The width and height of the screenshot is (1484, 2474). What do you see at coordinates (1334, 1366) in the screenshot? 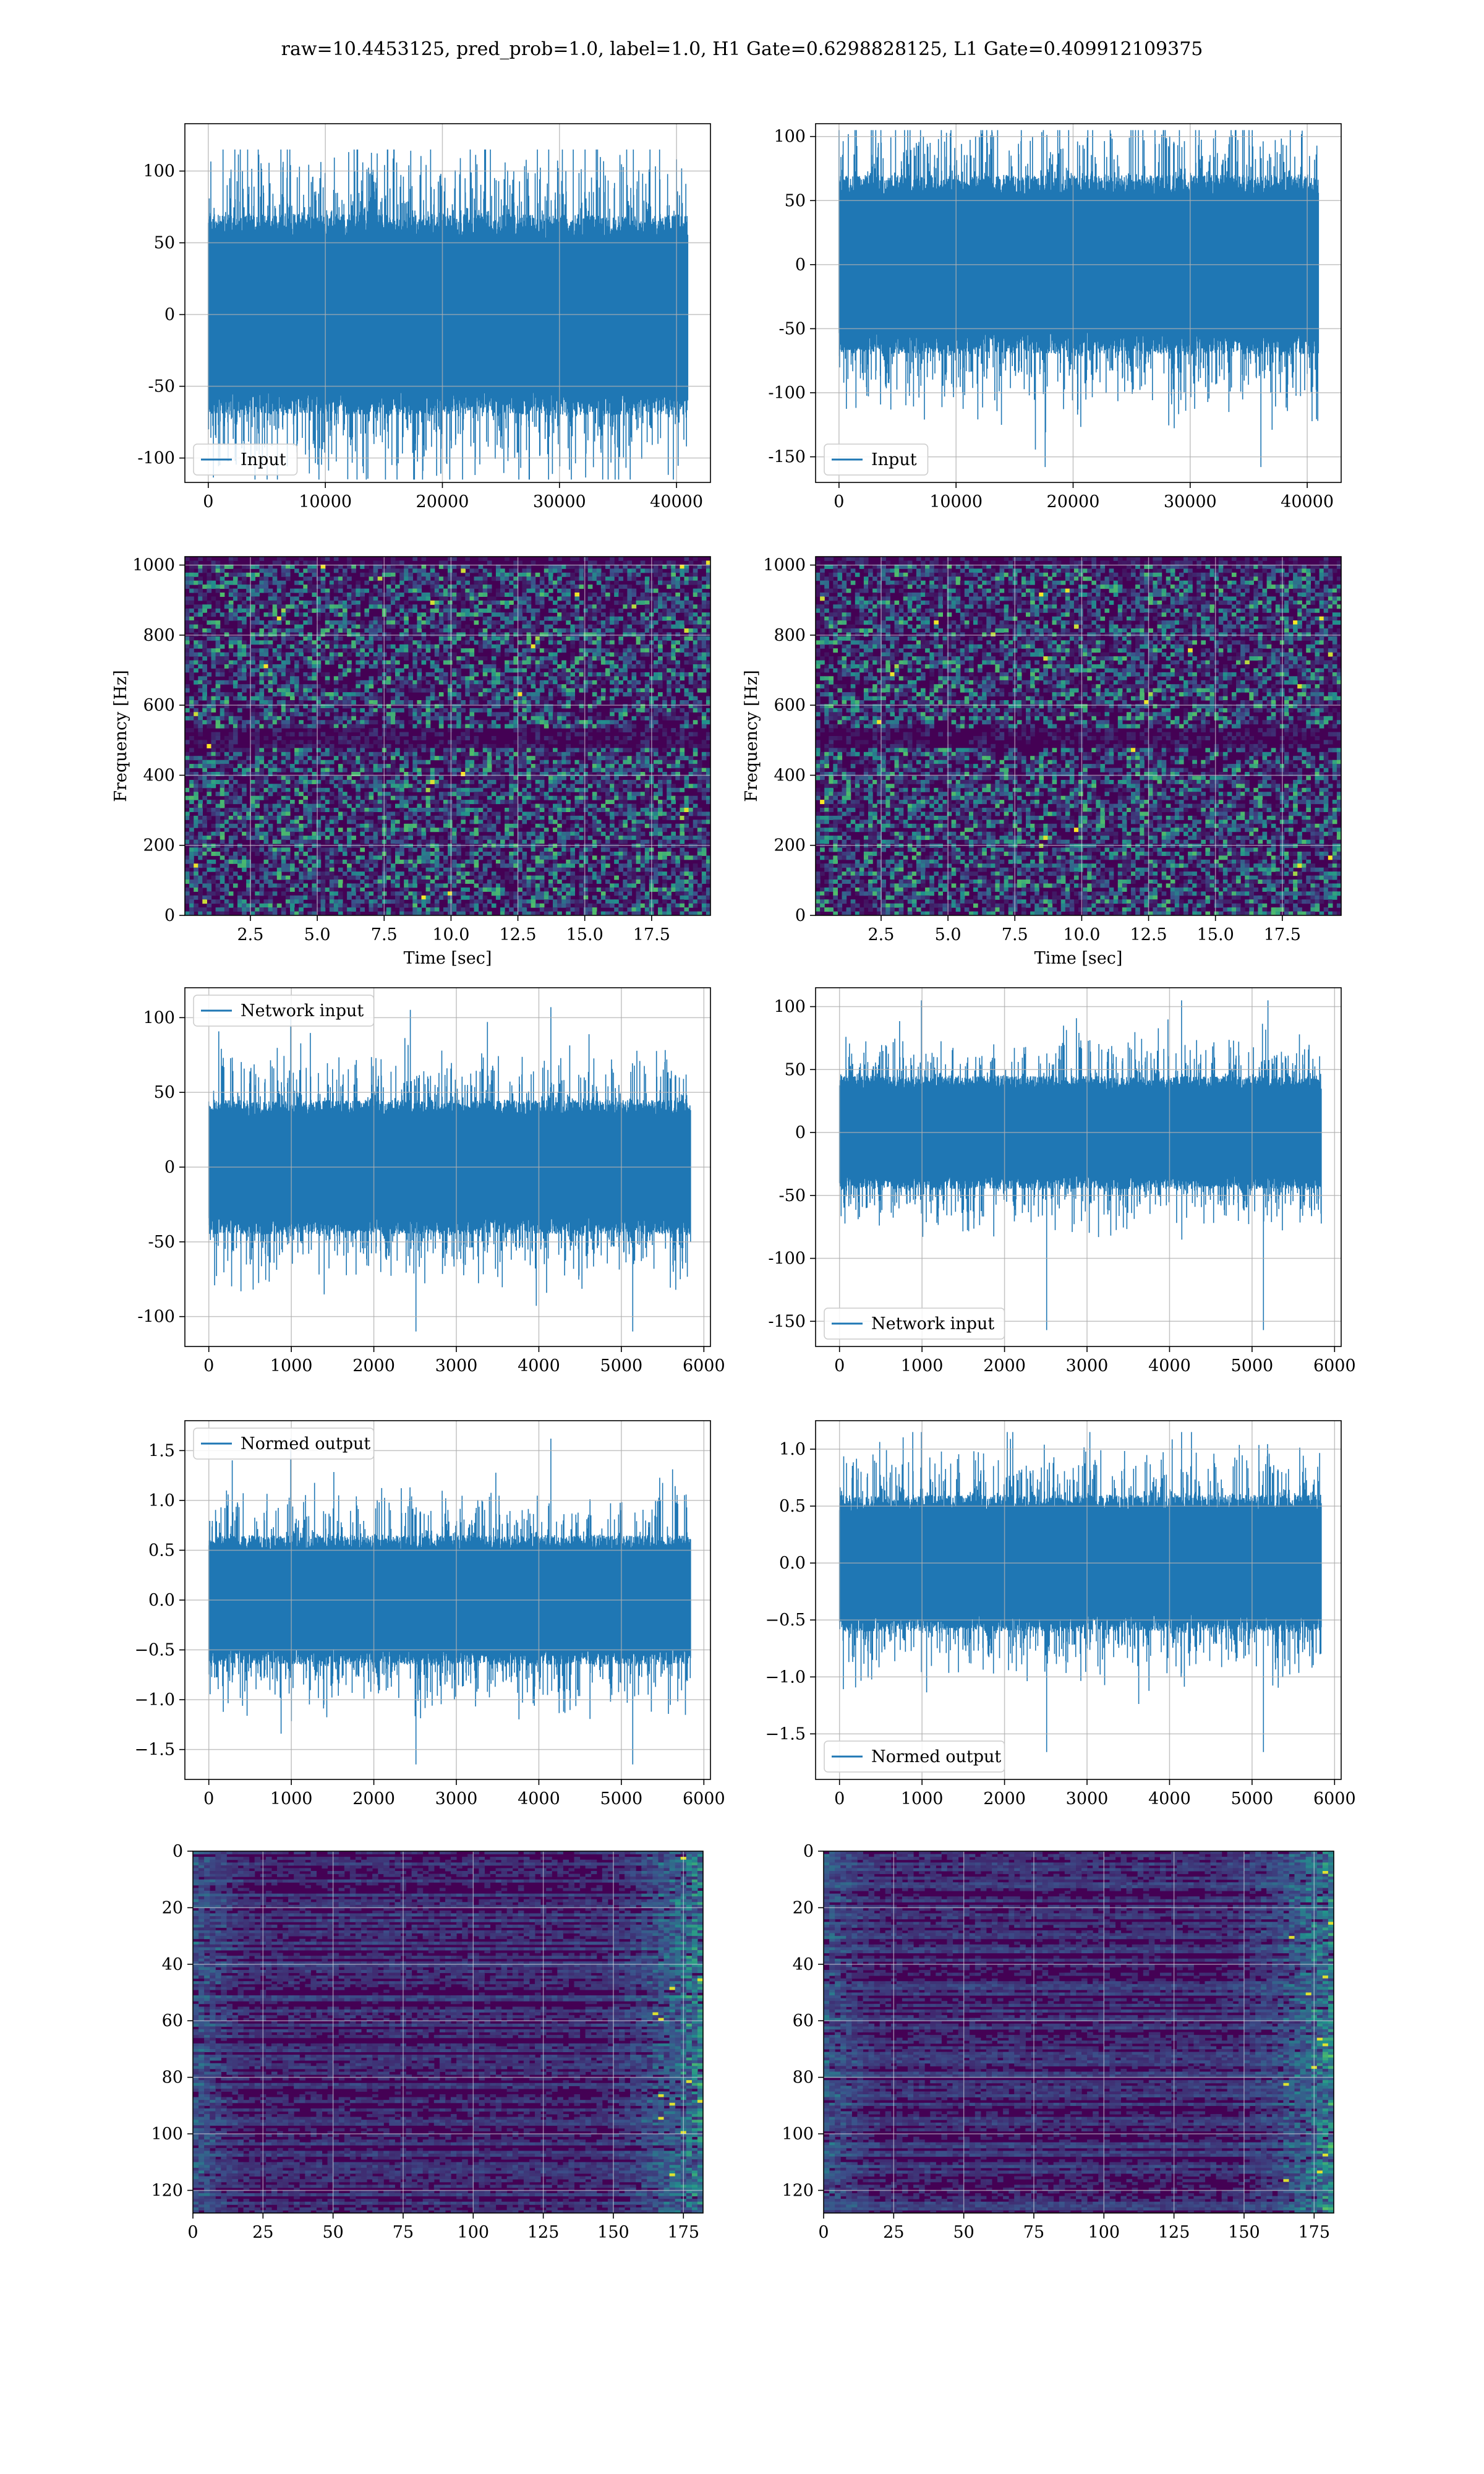
I see `l1-network-input-xtick-label: 6000` at bounding box center [1334, 1366].